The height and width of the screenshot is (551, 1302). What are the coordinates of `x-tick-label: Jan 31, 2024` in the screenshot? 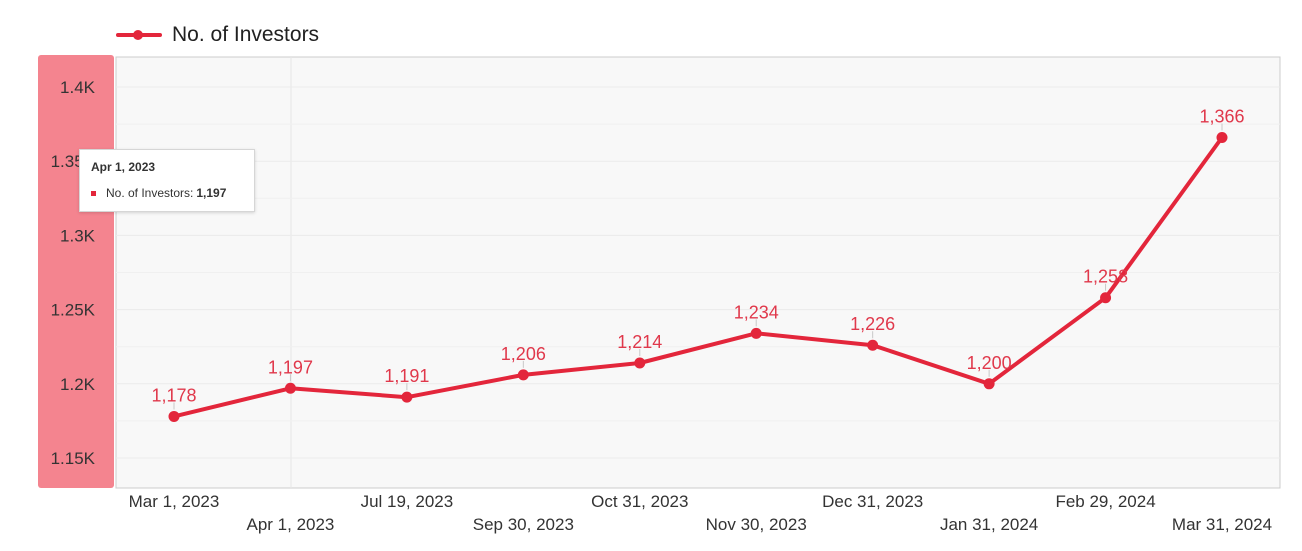 It's located at (989, 524).